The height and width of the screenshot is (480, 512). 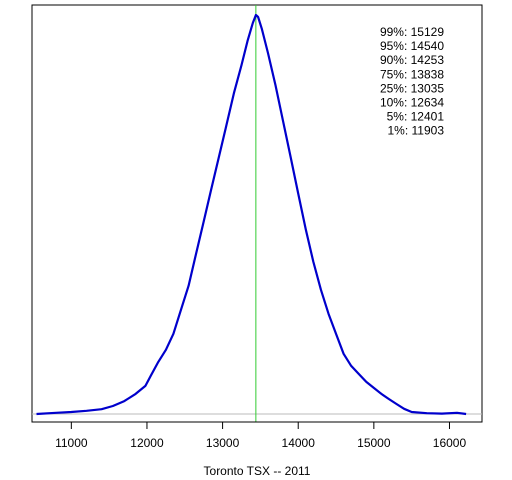 What do you see at coordinates (412, 32) in the screenshot?
I see `quantile-label: 99%: 15129` at bounding box center [412, 32].